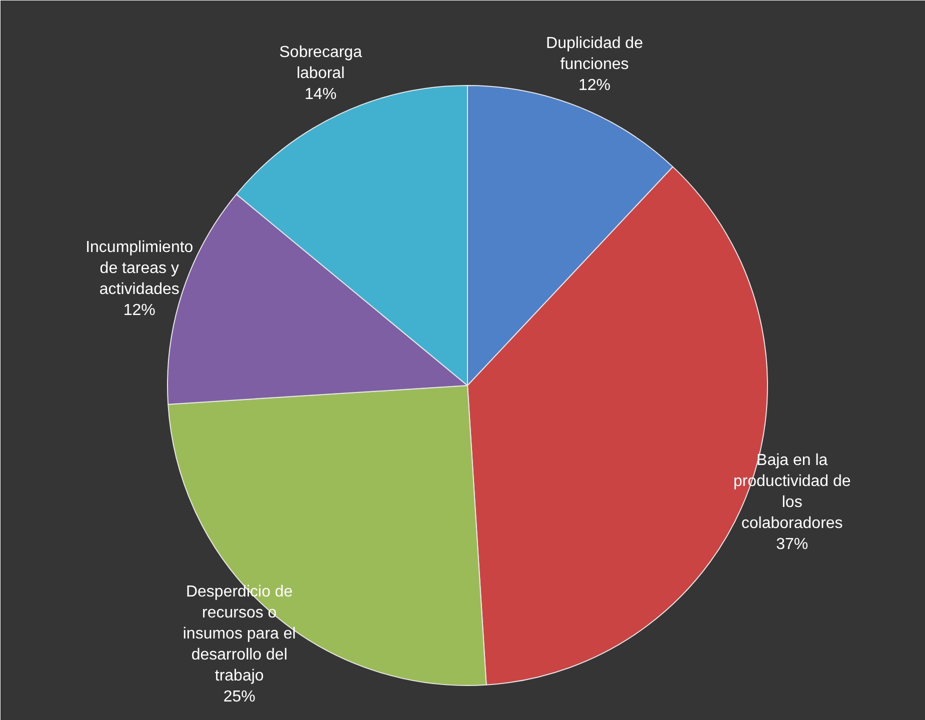 The width and height of the screenshot is (925, 720). What do you see at coordinates (320, 63) in the screenshot?
I see `slice-label: Sobrecarga laboral` at bounding box center [320, 63].